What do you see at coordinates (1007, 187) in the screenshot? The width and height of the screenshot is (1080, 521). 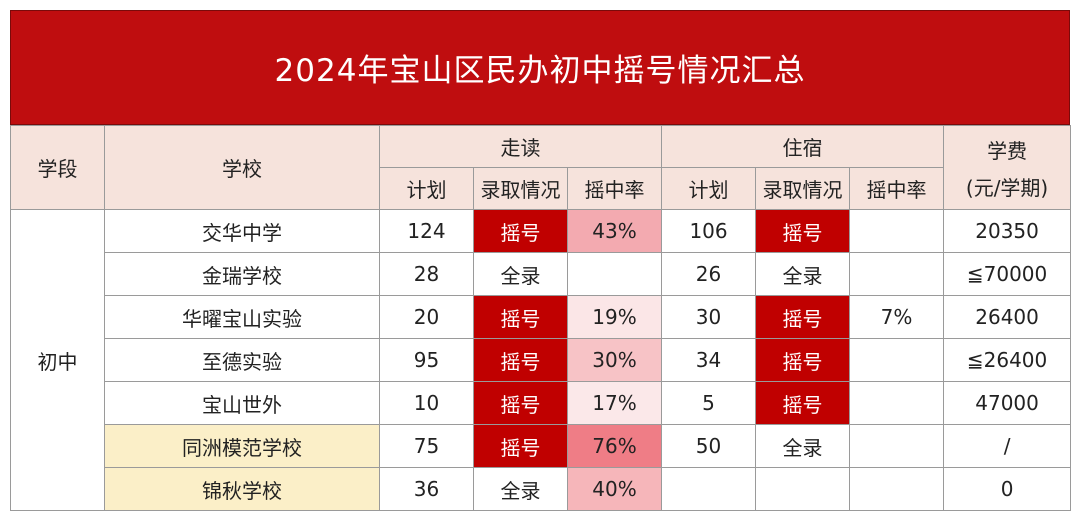 I see `header-fee-line2: (元/学期)` at bounding box center [1007, 187].